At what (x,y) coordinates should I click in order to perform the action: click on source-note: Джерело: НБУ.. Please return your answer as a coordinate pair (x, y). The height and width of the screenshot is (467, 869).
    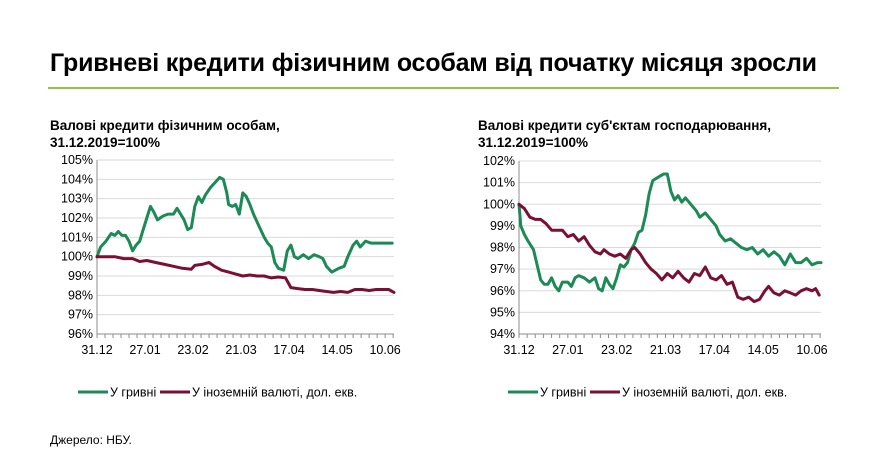
    Looking at the image, I should click on (91, 440).